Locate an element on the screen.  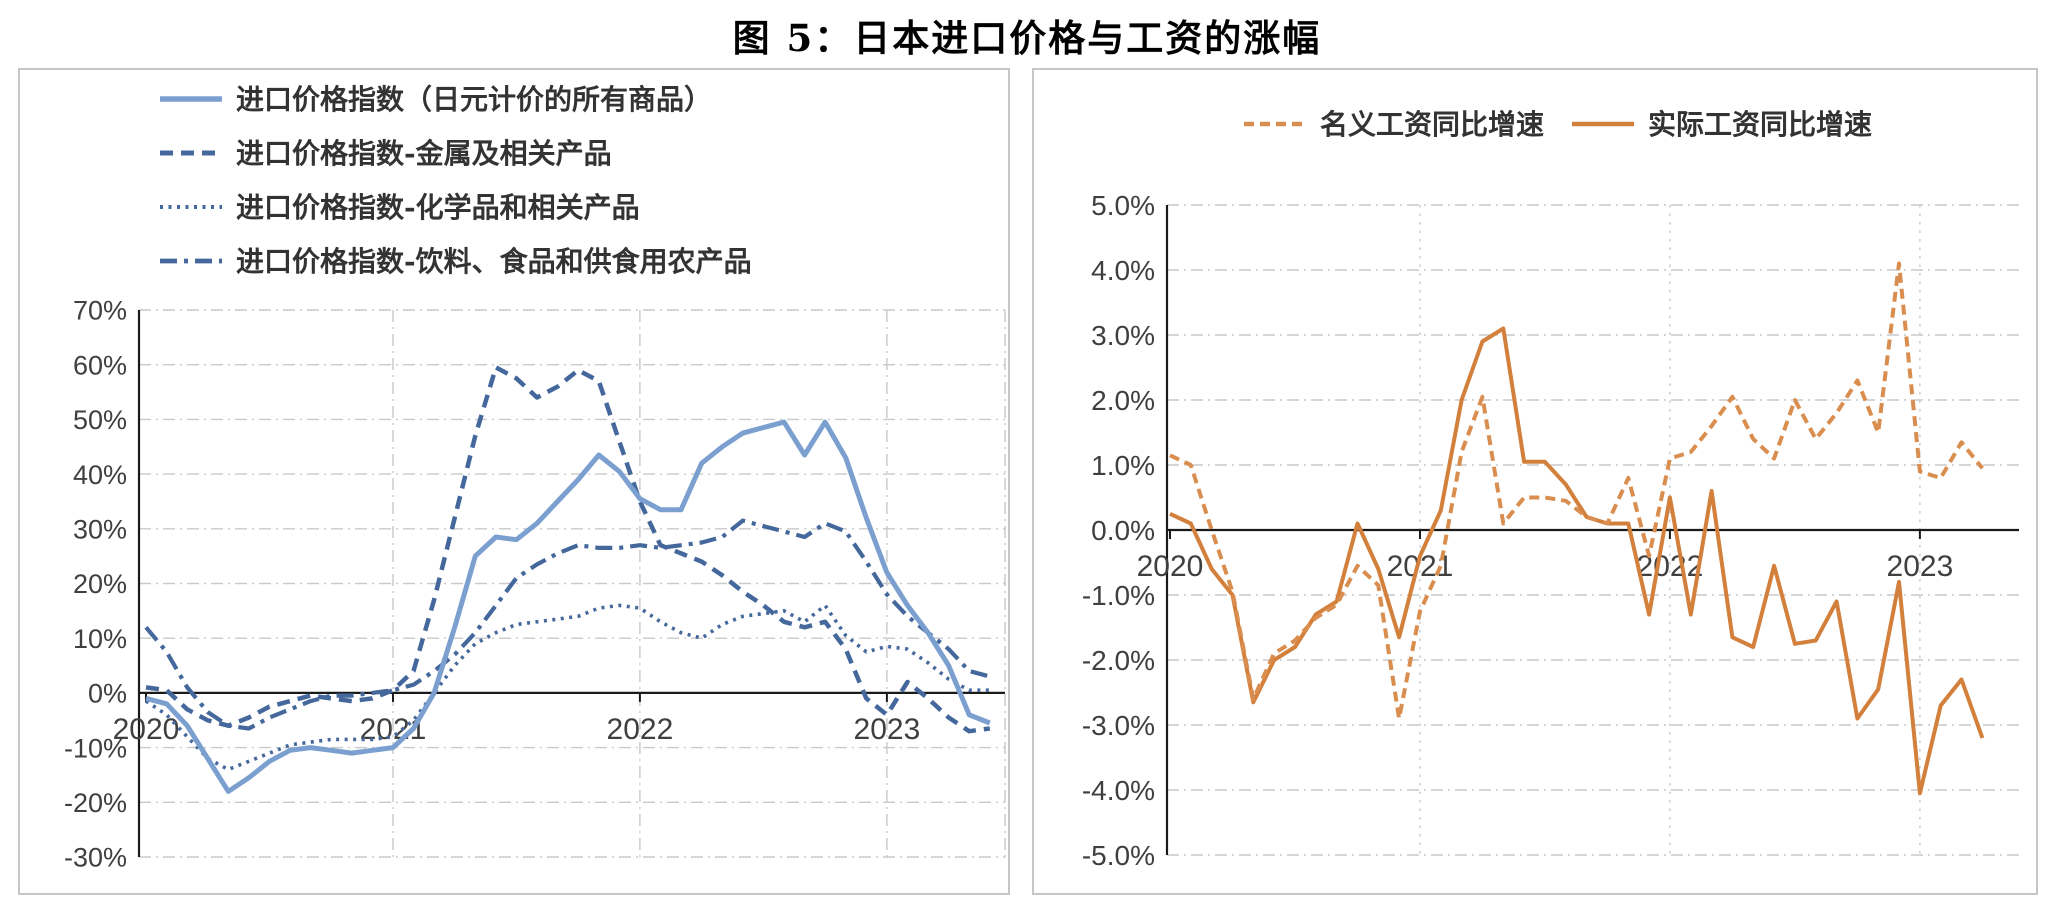
y-tick-label: 0.0% is located at coordinates (1123, 530).